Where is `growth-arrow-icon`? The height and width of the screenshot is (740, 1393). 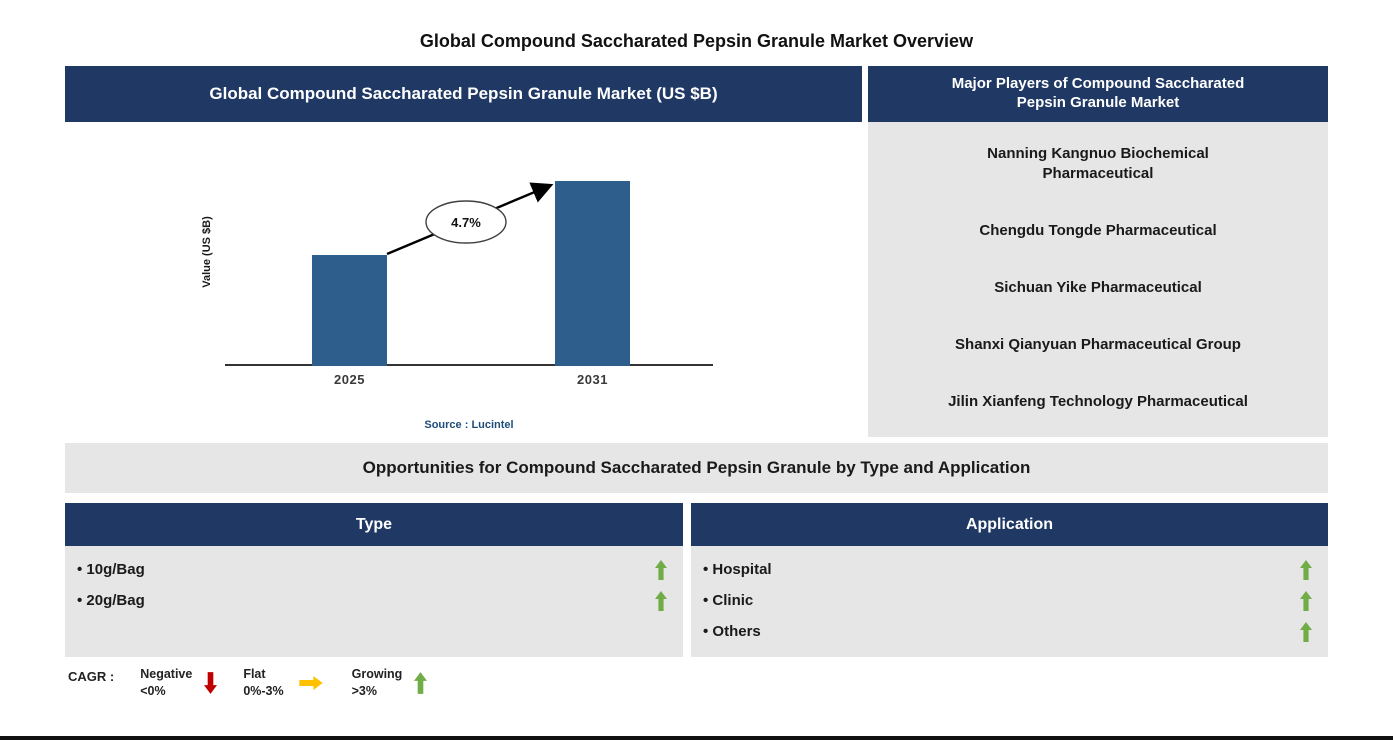
growth-arrow-icon is located at coordinates (470, 219).